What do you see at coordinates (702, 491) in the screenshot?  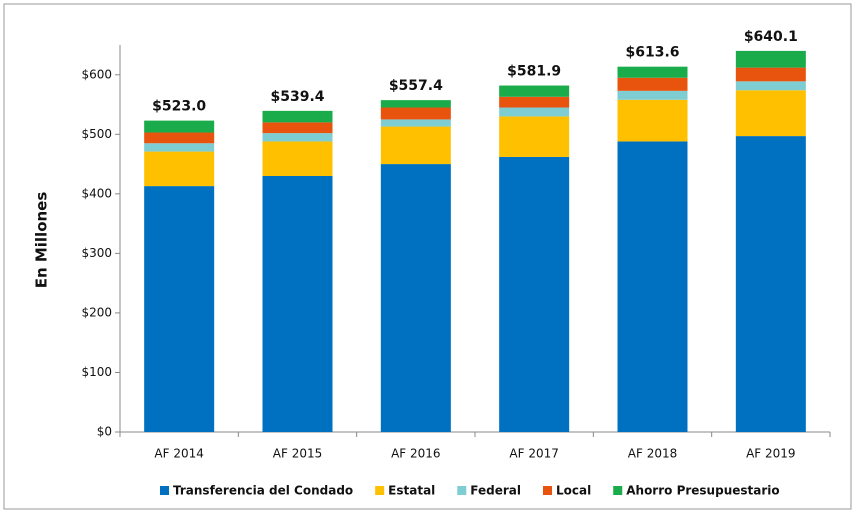 I see `legend-label: Ahorro Presupuestario` at bounding box center [702, 491].